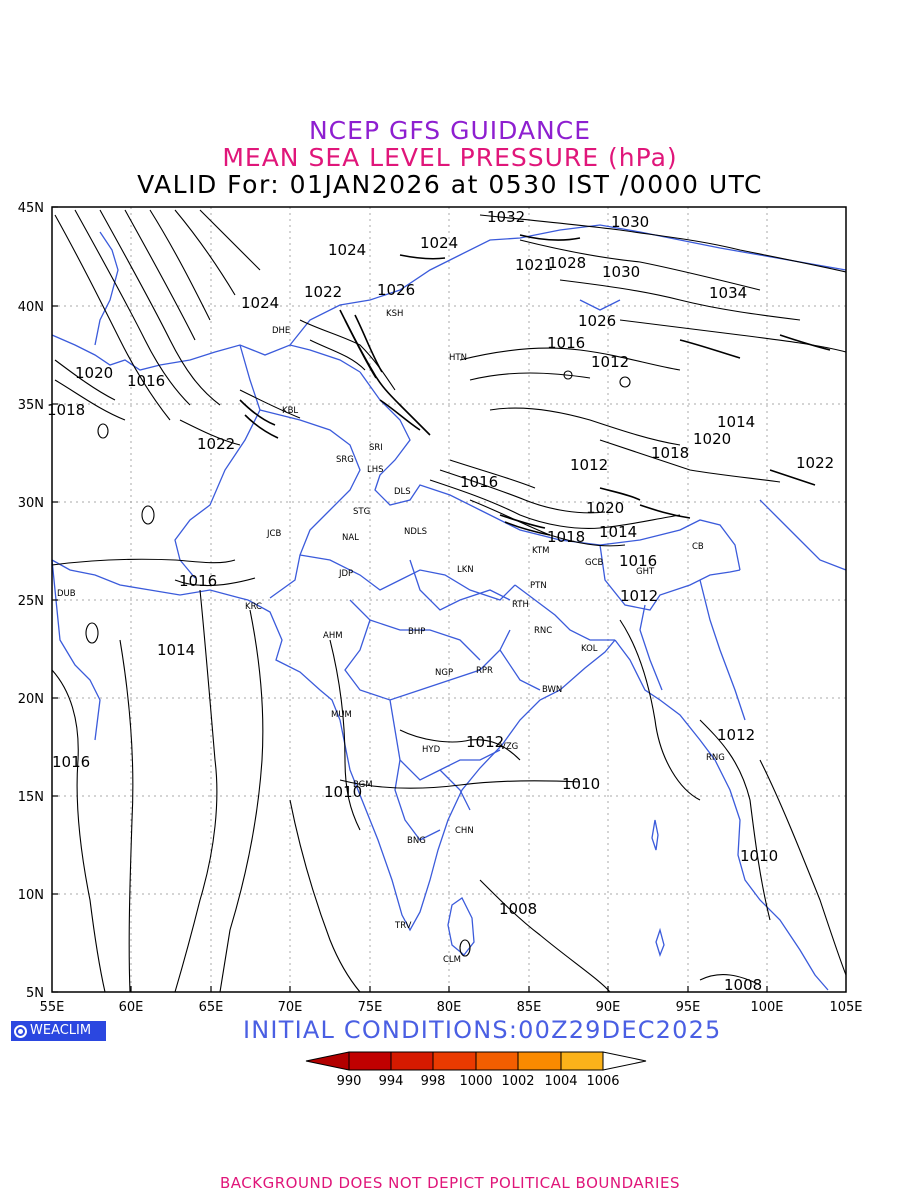  Describe the element at coordinates (66, 594) in the screenshot. I see `station-label: DUB` at that location.